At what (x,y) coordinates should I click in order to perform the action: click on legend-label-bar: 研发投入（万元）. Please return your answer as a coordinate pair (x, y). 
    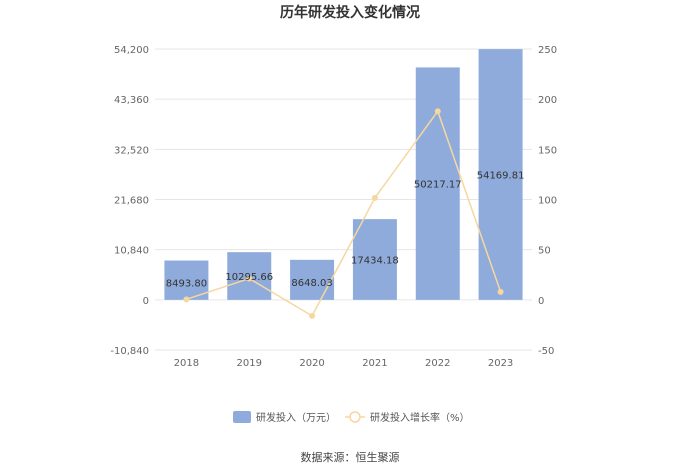
    Looking at the image, I should click on (296, 417).